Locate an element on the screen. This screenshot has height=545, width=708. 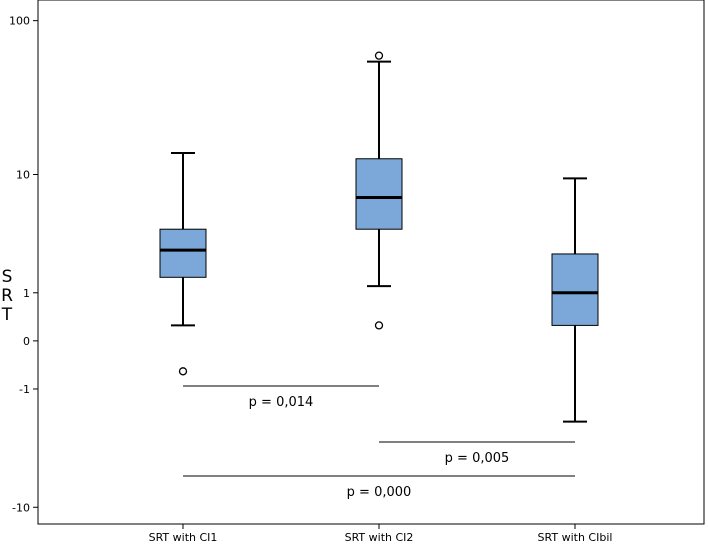
y-axis-label: SRT is located at coordinates (7, 296).